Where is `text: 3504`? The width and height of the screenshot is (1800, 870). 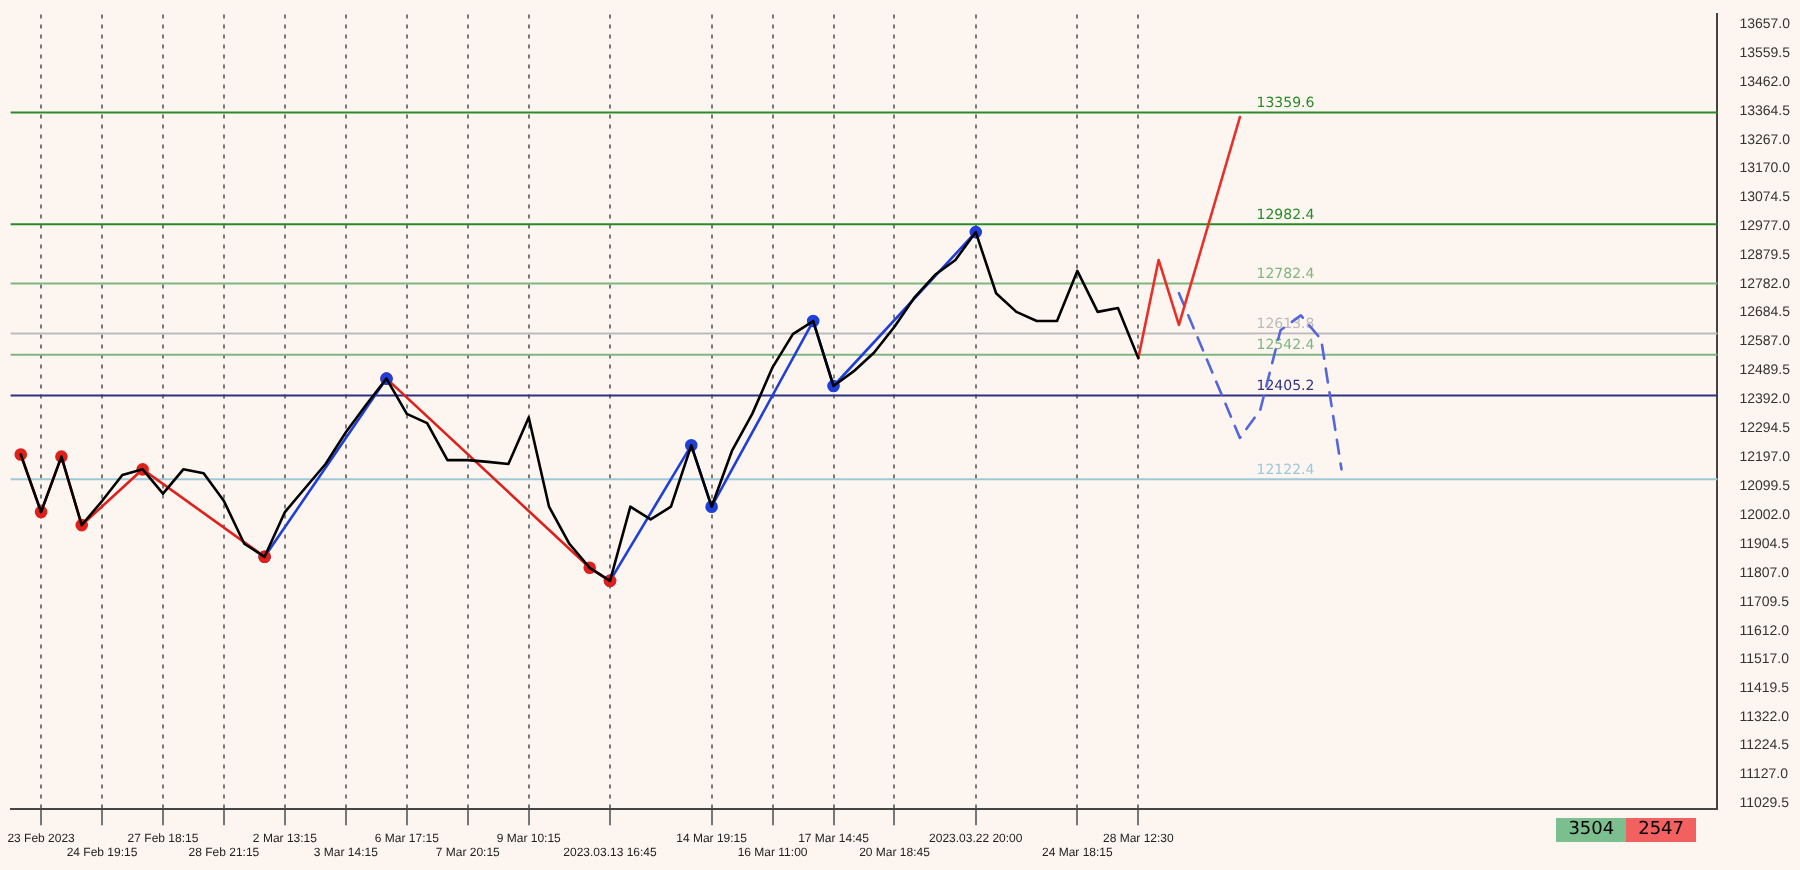 text: 3504 is located at coordinates (1591, 830).